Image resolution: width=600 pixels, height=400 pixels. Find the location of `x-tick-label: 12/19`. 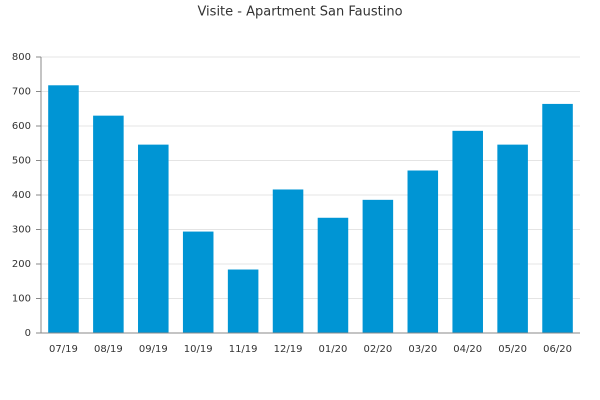

x-tick-label: 12/19 is located at coordinates (288, 349).